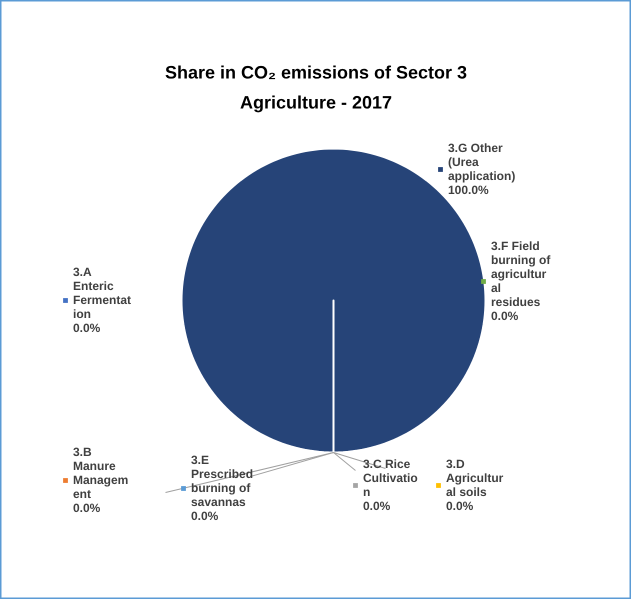 The image size is (631, 599). I want to click on legend-label: 3.F Field burning of agricultural residues, so click(520, 274).